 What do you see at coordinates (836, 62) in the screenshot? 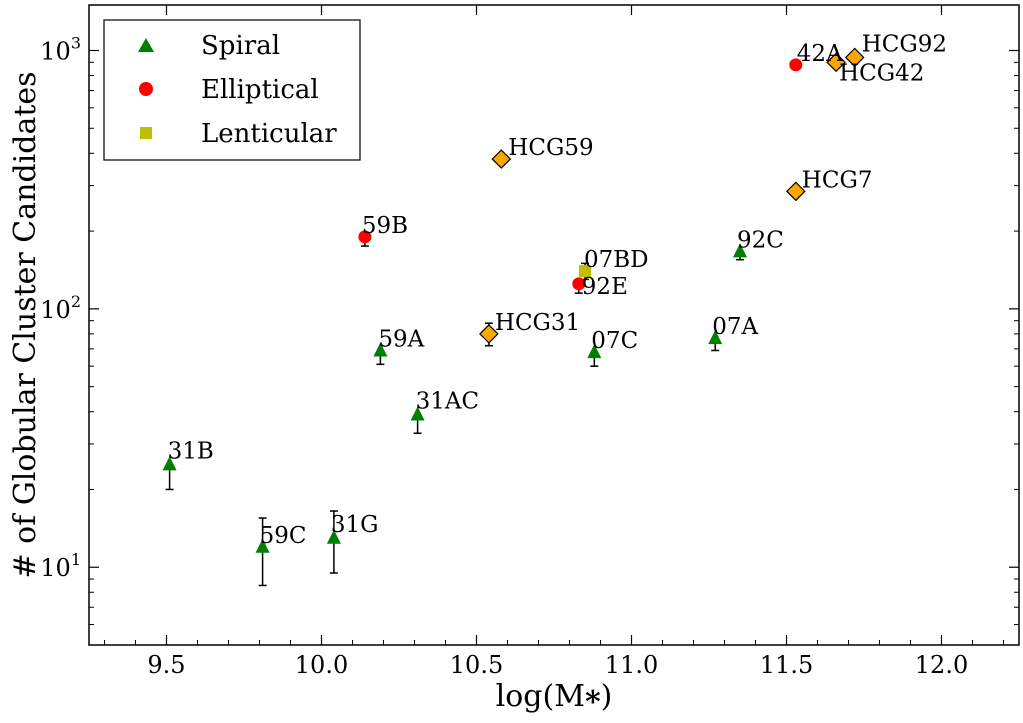
I see `marker-hcg42` at bounding box center [836, 62].